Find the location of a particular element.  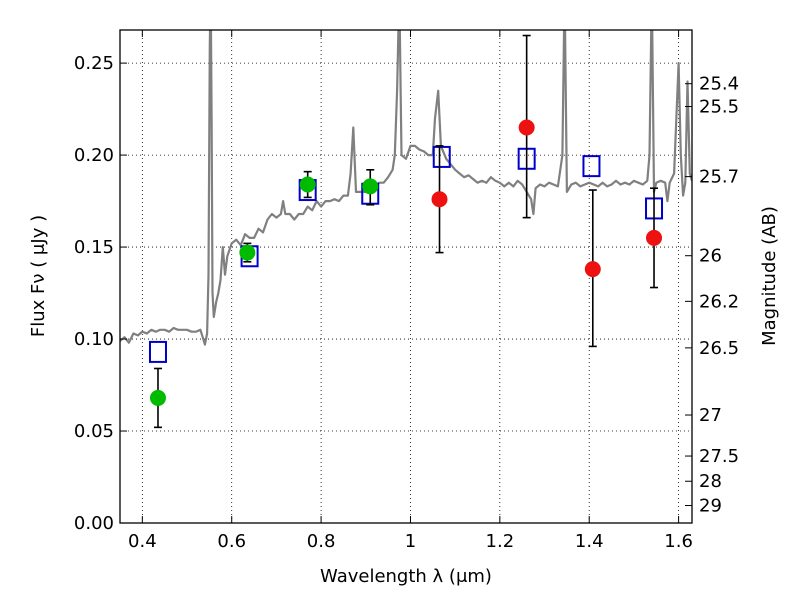

x-tick-label: 1.4 is located at coordinates (589, 541).